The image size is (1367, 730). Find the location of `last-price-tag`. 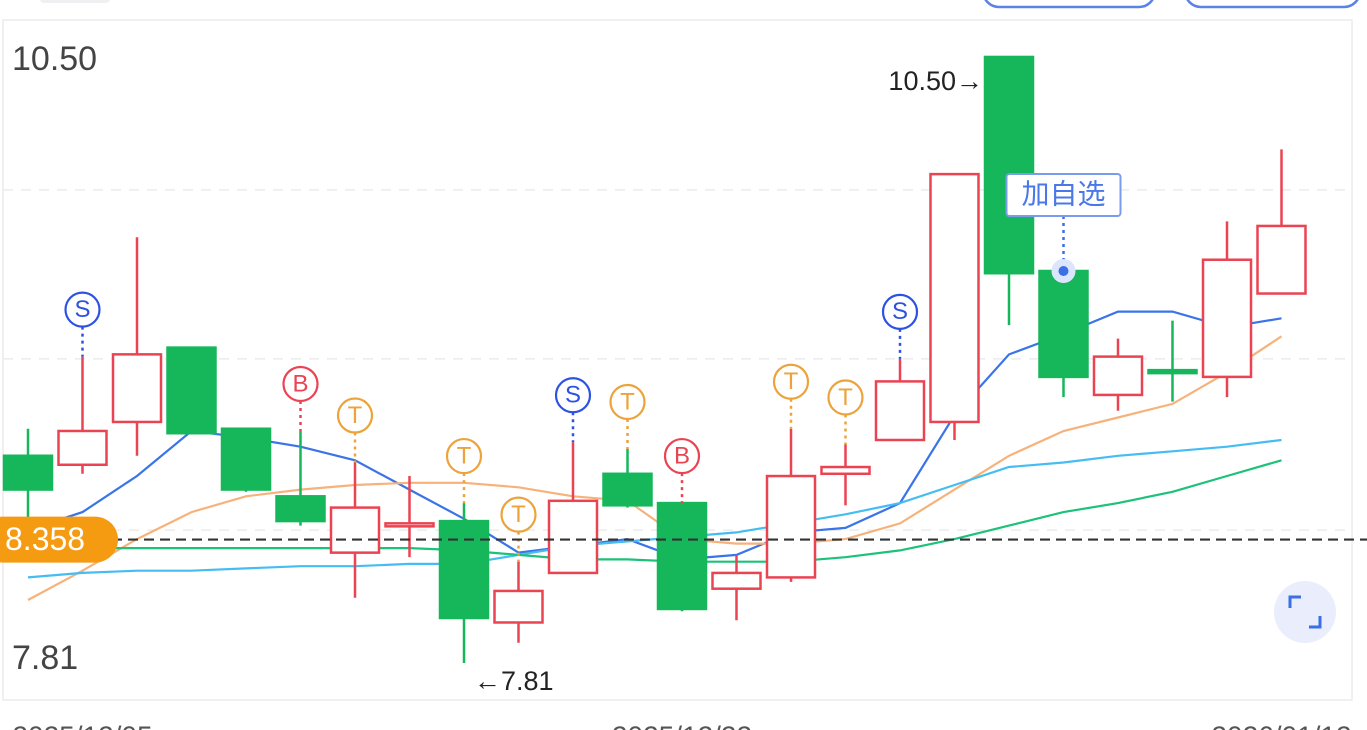

last-price-tag is located at coordinates (59, 539).